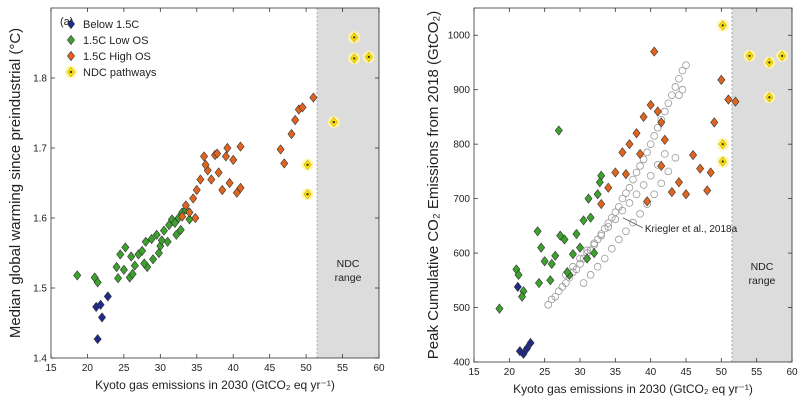 Image resolution: width=800 pixels, height=402 pixels. Describe the element at coordinates (197, 368) in the screenshot. I see `x-tick-label: 35` at that location.